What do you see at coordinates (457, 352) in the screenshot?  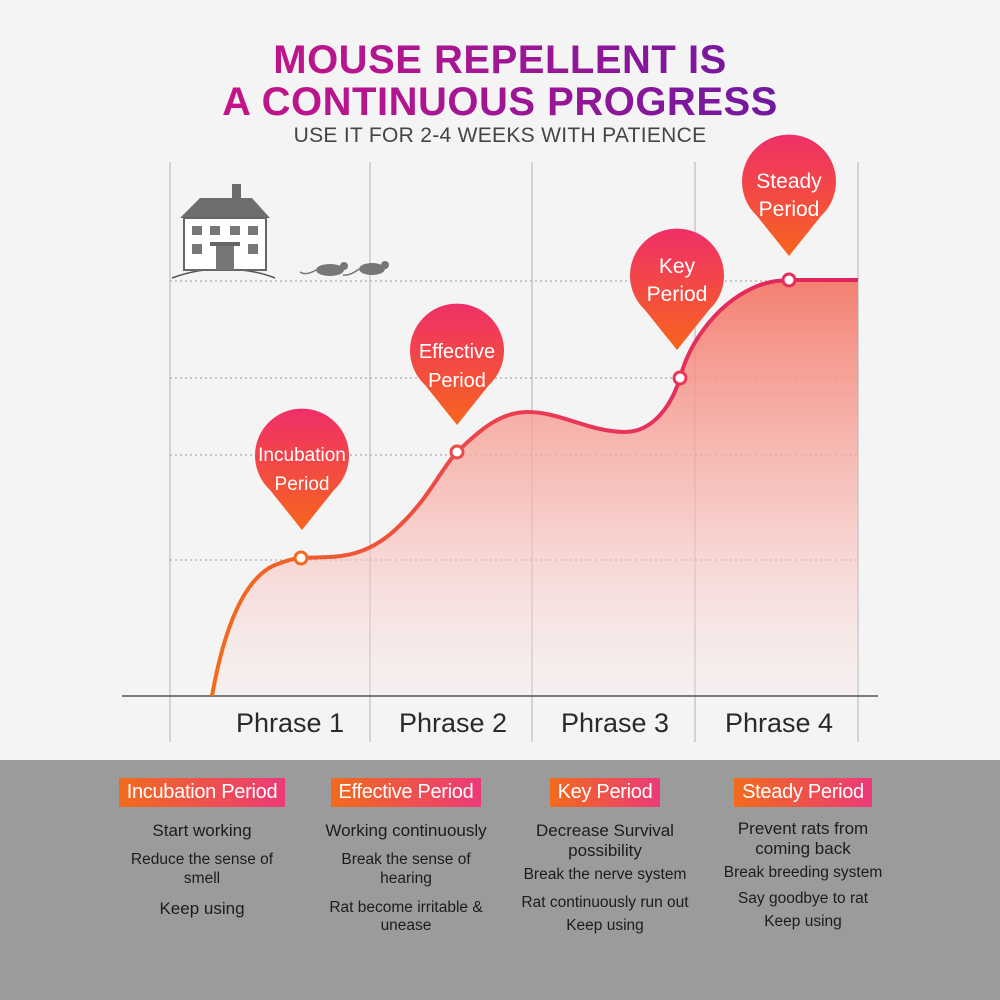 I see `marker-label: Effective` at bounding box center [457, 352].